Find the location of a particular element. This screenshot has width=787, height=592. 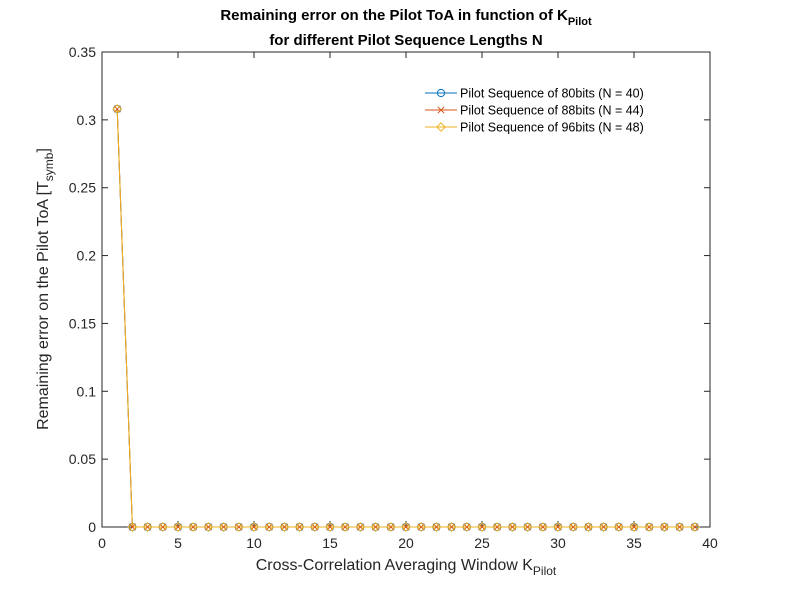

y-tick-label: 0.25 is located at coordinates (82, 188).